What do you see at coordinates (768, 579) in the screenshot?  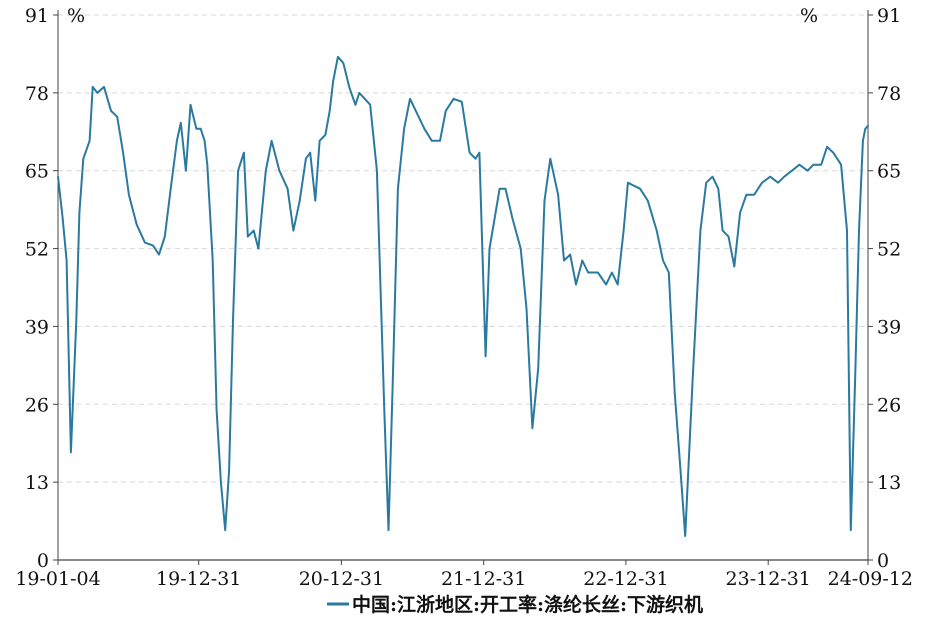 I see `x-tick-label: 23-12-31` at bounding box center [768, 579].